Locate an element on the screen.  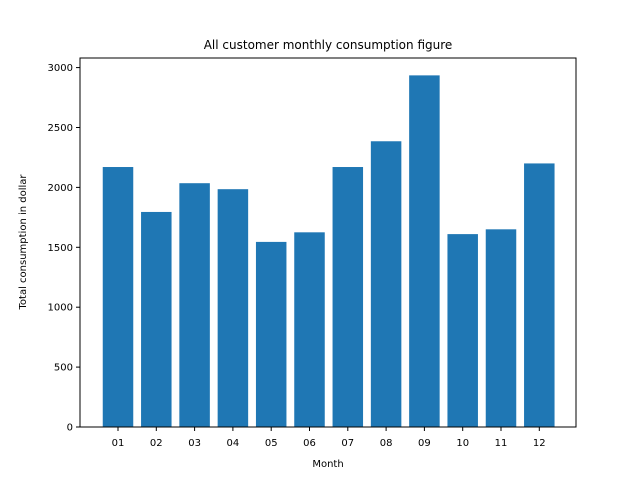
y-tick-label: 0 is located at coordinates (70, 428).